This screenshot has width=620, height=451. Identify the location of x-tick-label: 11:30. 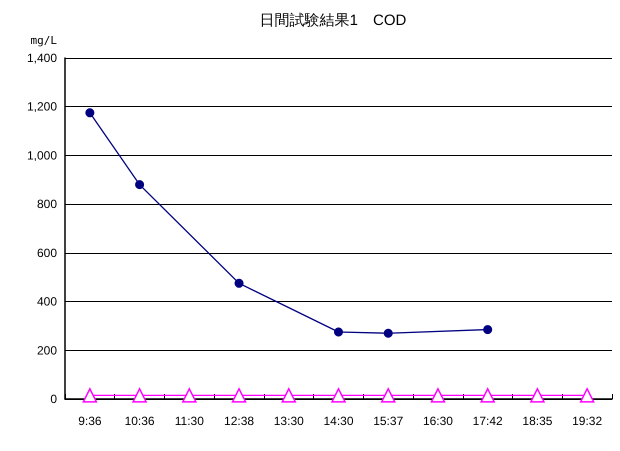
(189, 421).